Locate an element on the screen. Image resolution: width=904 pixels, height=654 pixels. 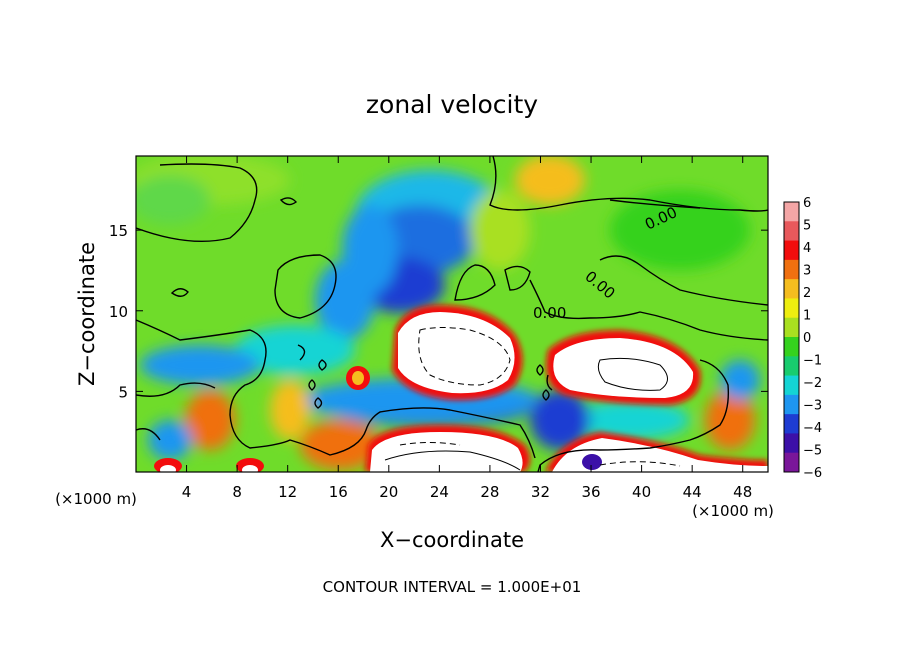
x-tick-label: 40 is located at coordinates (641, 492).